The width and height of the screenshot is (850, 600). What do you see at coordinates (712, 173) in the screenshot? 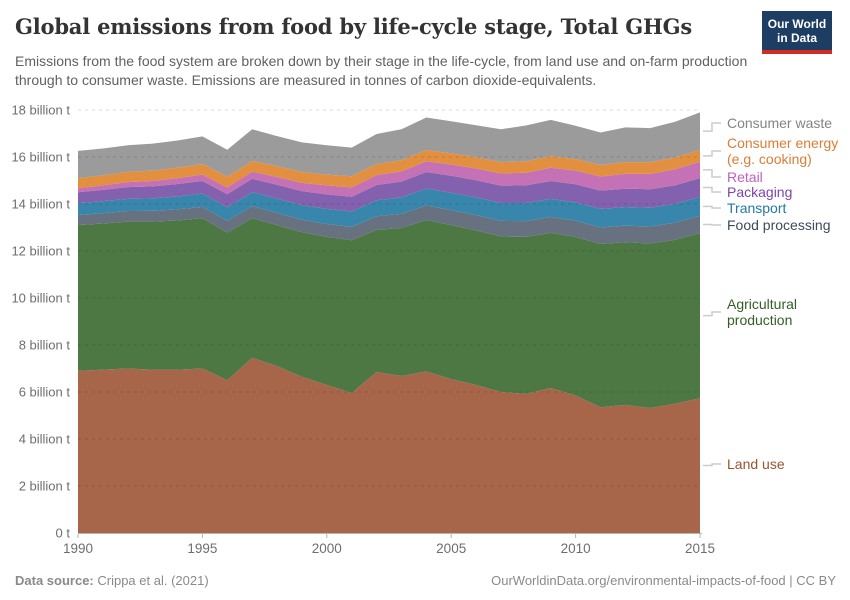
I see `legend-connector-retail` at bounding box center [712, 173].